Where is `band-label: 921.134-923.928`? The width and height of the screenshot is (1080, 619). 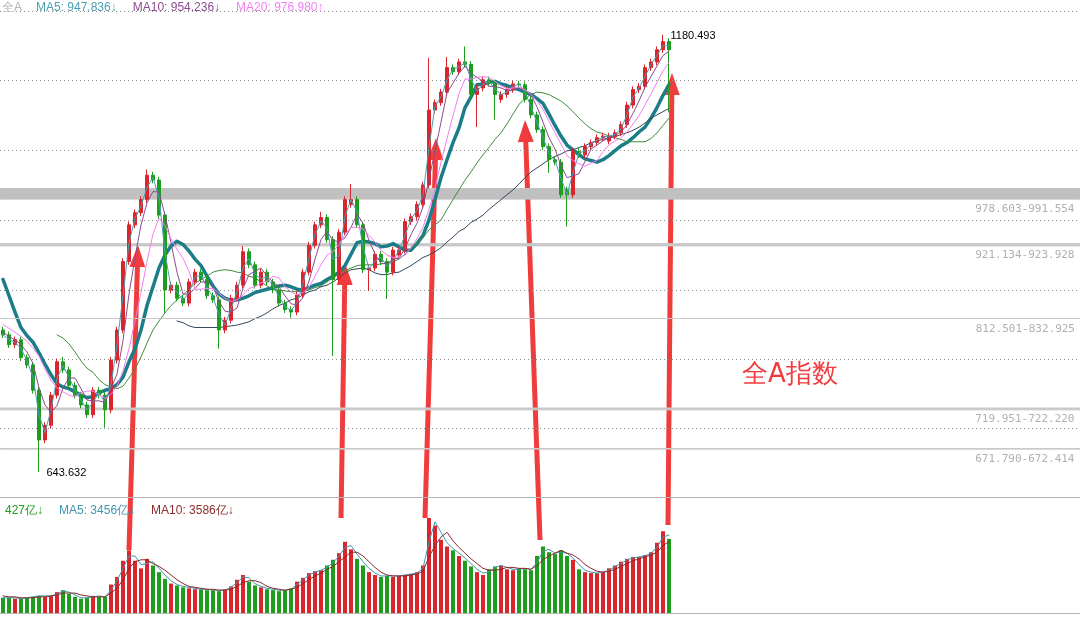
band-label: 921.134-923.928 is located at coordinates (1025, 255).